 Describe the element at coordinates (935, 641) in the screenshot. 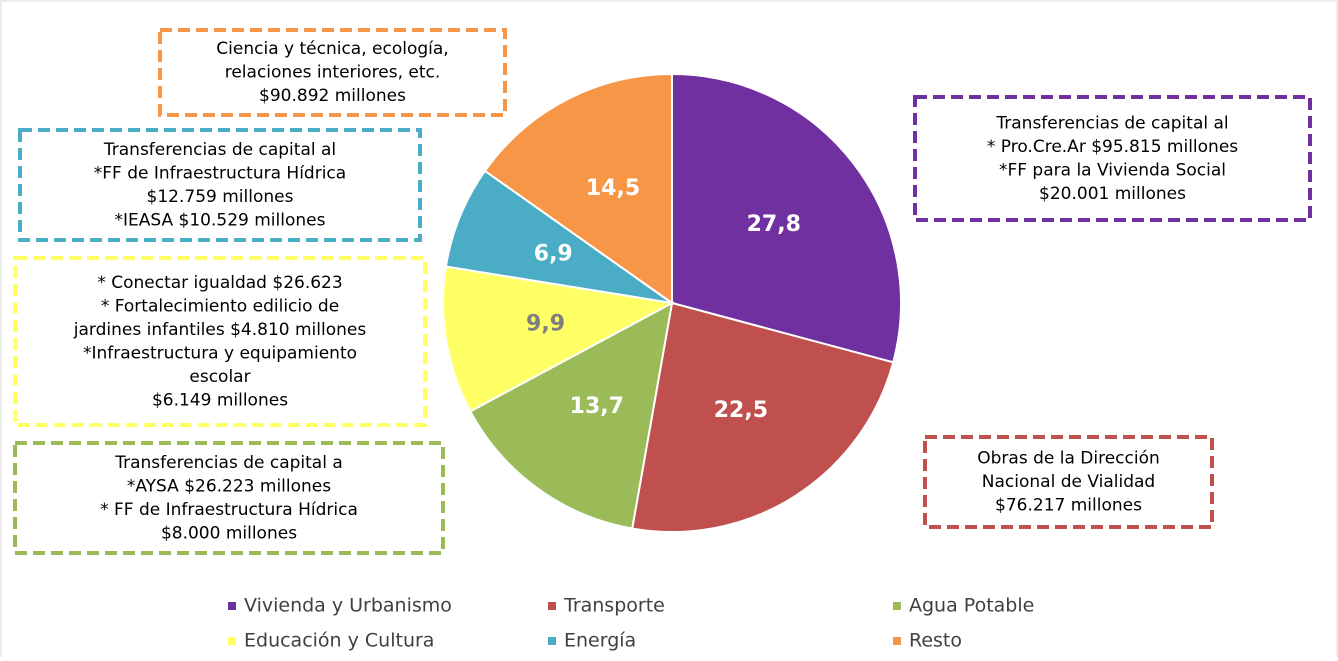

I see `legend-label: Resto` at that location.